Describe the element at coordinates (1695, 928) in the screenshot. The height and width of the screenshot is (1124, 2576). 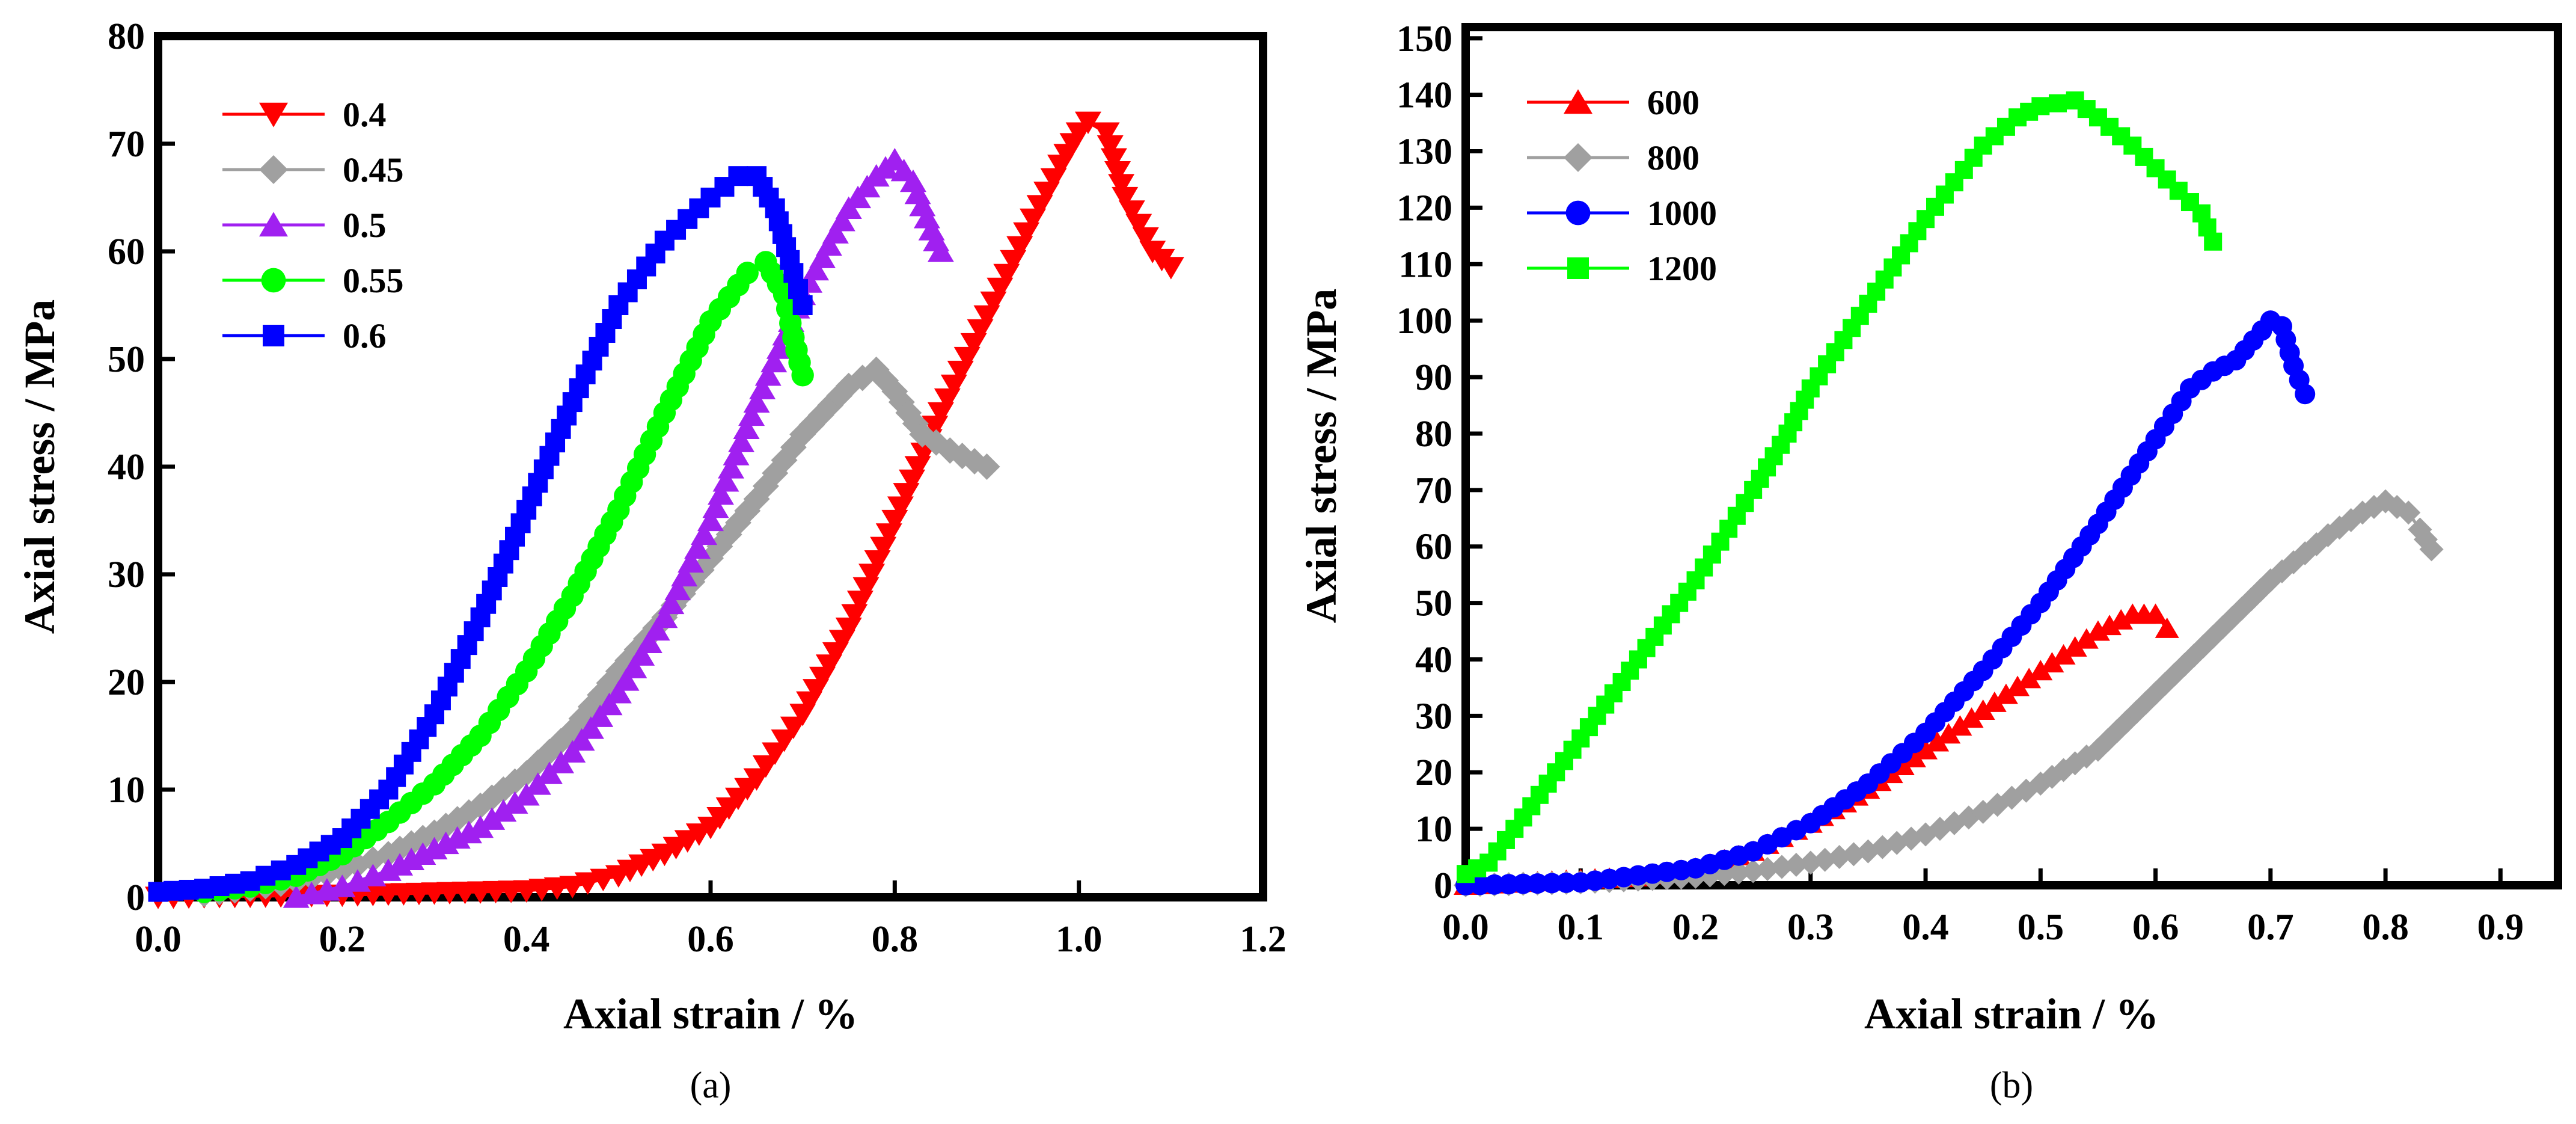
I see `chart-b-x-tick-label: 0.2` at that location.